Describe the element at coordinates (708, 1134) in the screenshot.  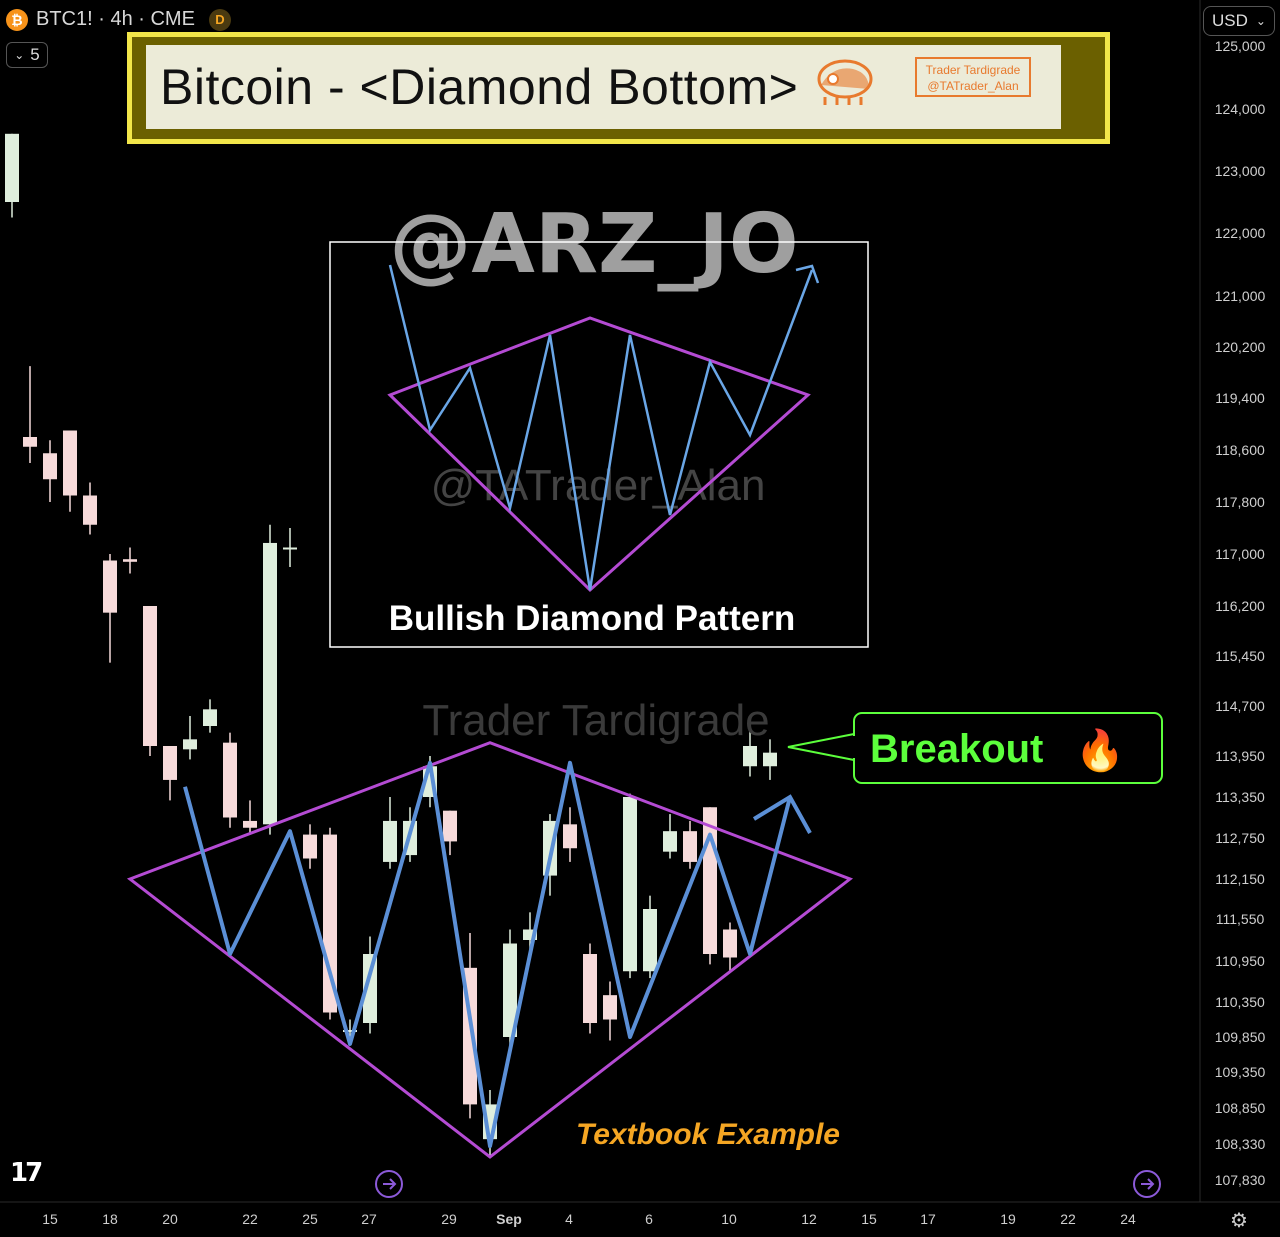
I see `textbook-label: Textbook Example` at that location.